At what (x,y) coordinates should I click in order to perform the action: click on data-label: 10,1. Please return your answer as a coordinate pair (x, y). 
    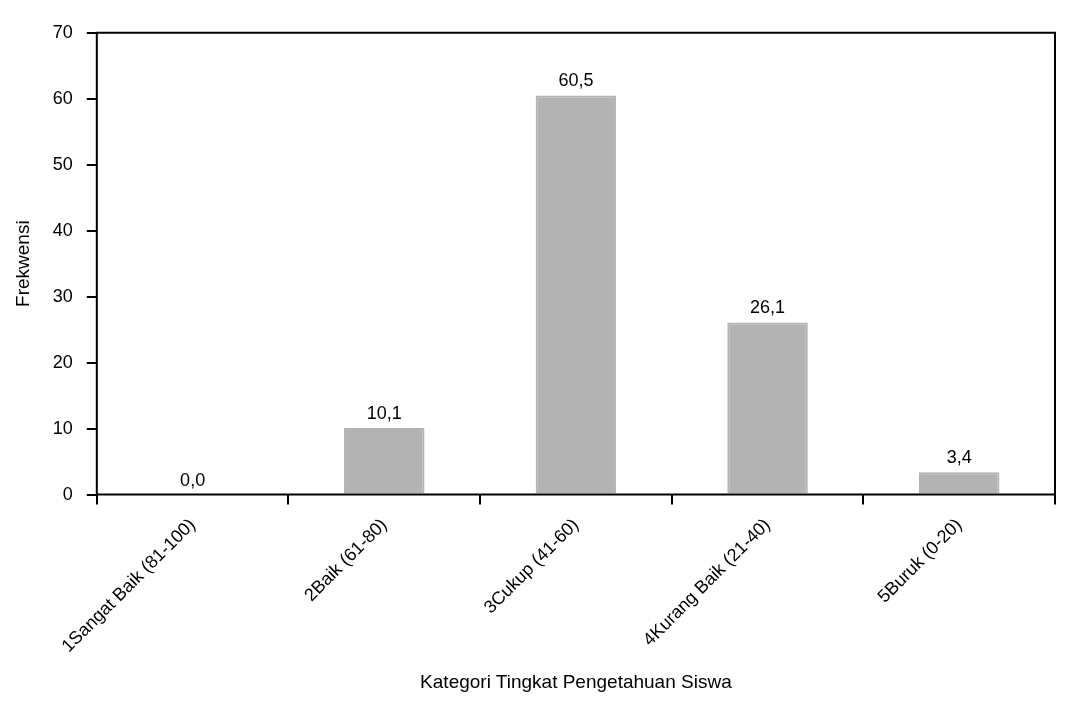
    Looking at the image, I should click on (384, 412).